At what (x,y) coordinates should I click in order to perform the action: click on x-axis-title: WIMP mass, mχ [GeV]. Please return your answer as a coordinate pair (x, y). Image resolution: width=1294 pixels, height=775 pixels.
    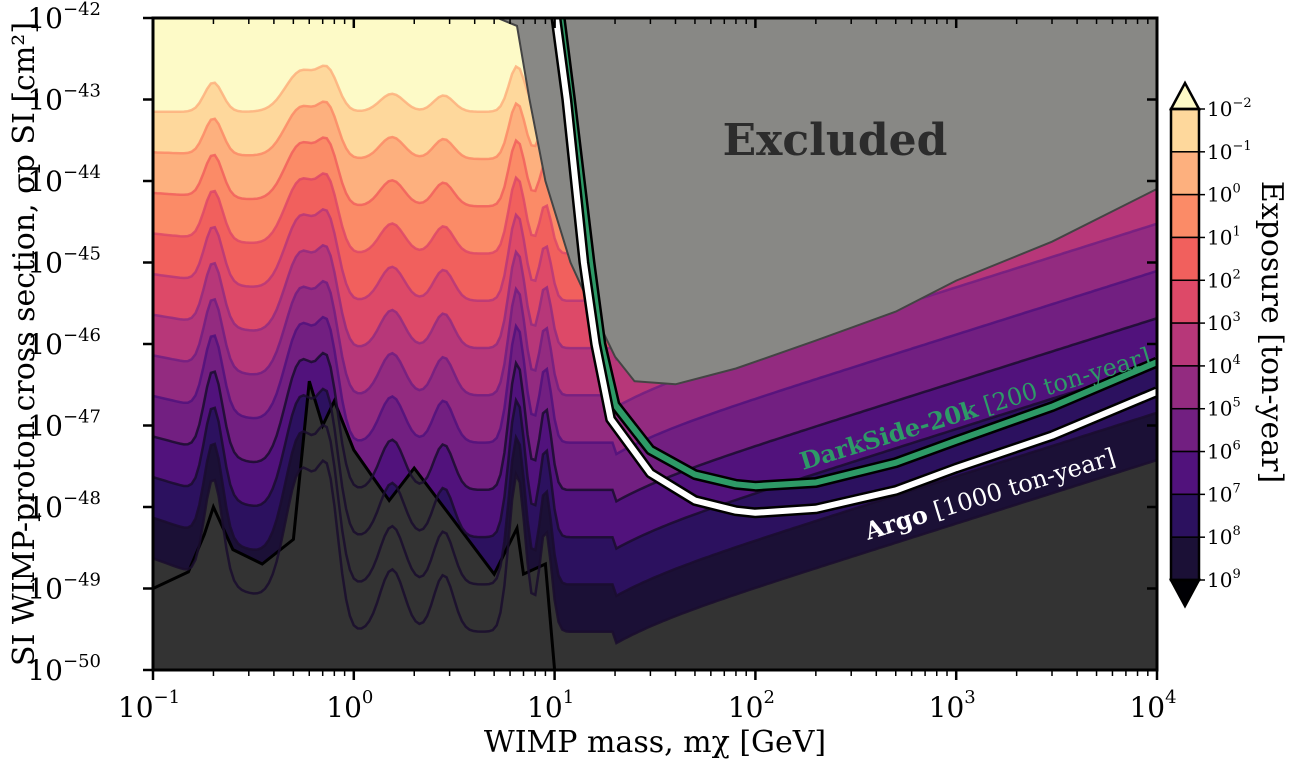
    Looking at the image, I should click on (655, 742).